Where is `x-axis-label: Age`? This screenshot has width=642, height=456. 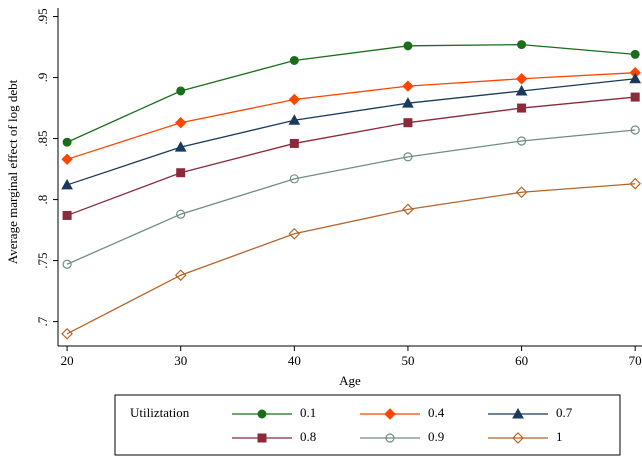
x-axis-label: Age is located at coordinates (350, 380).